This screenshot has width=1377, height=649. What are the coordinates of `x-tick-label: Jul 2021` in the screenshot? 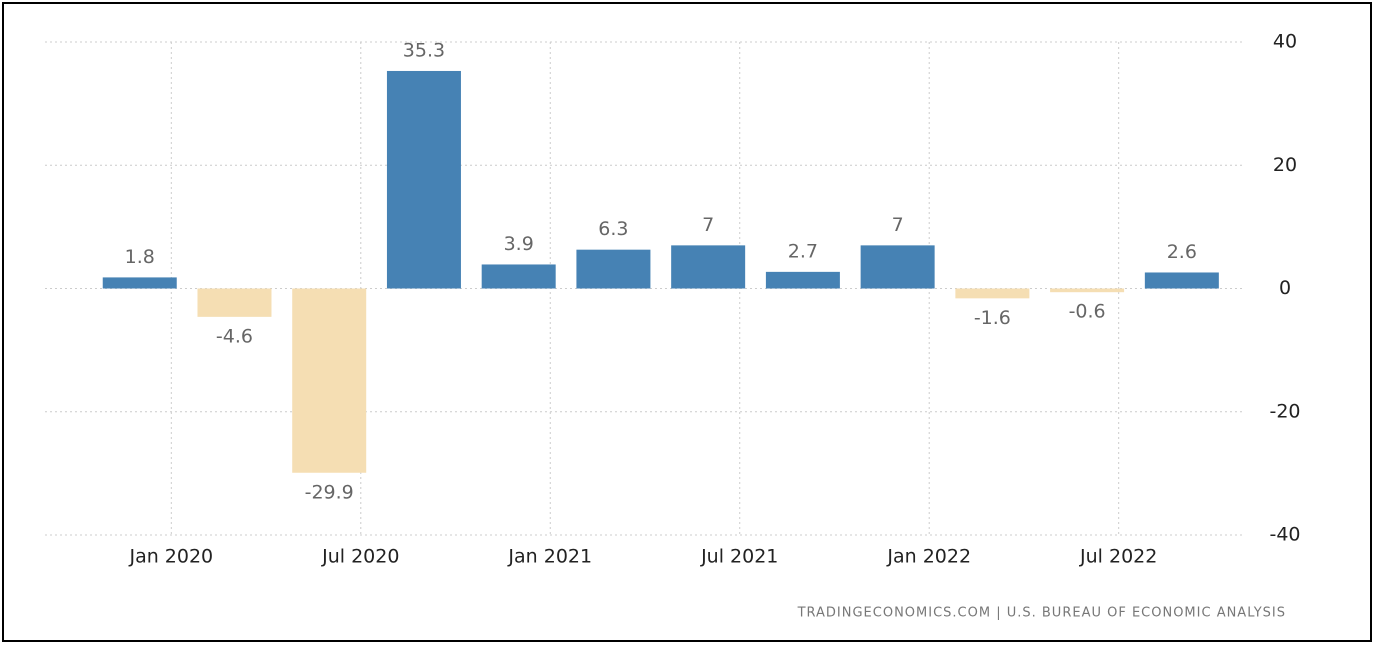 It's located at (739, 557).